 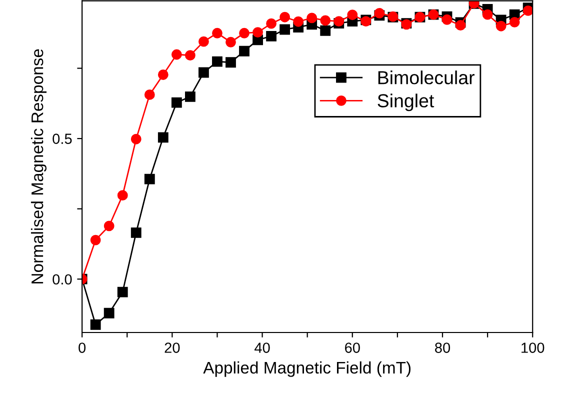 What do you see at coordinates (352, 347) in the screenshot?
I see `x-tick-label: 60` at bounding box center [352, 347].